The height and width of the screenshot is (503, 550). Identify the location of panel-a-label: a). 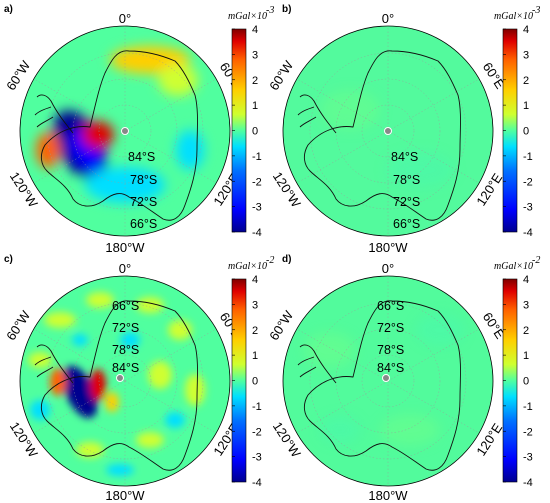
(8, 9).